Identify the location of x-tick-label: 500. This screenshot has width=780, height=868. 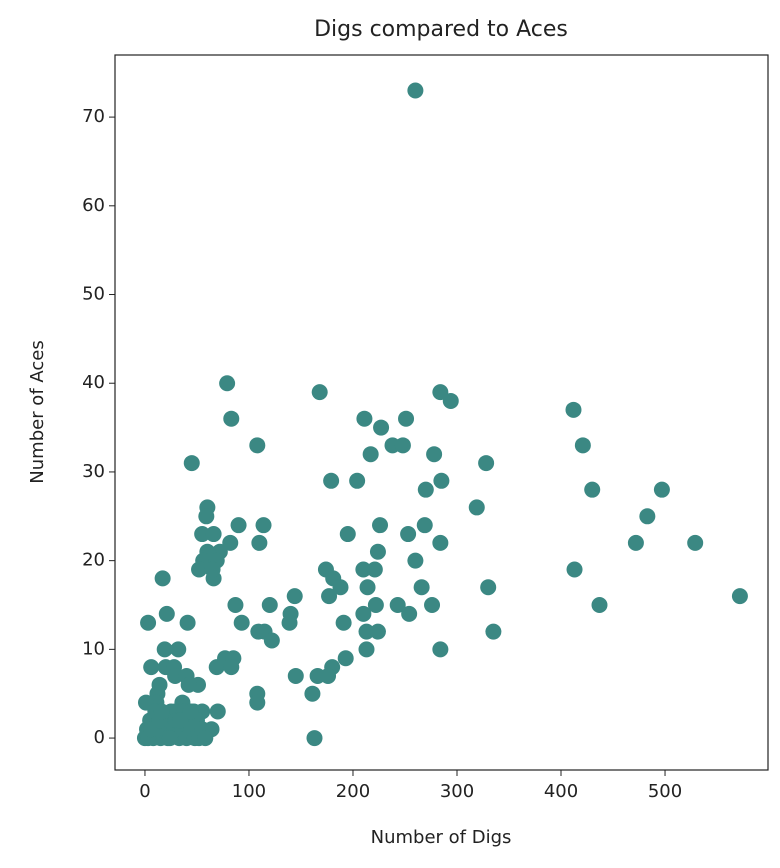
(665, 791).